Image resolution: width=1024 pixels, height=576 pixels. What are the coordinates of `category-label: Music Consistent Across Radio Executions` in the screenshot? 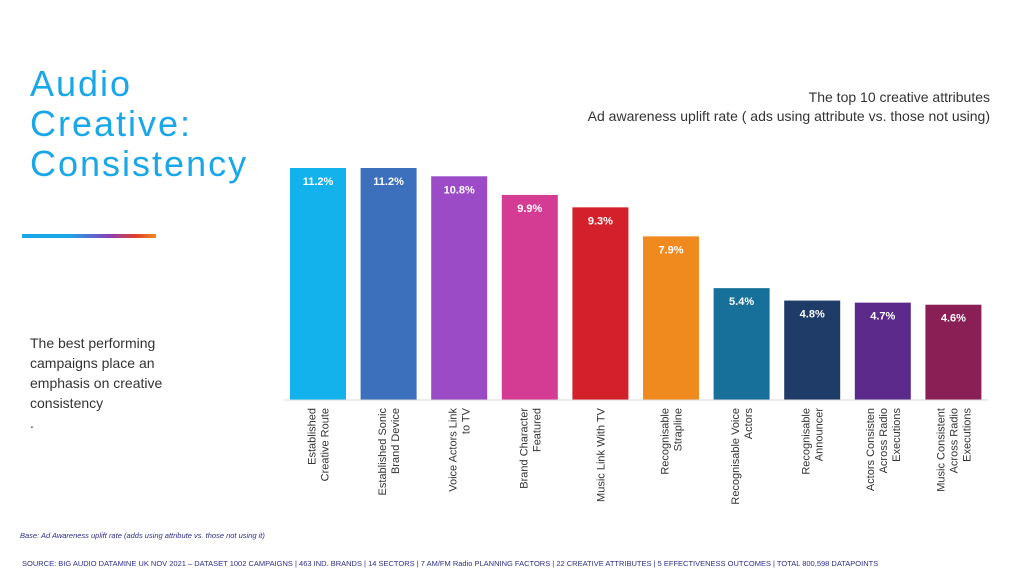 It's located at (954, 450).